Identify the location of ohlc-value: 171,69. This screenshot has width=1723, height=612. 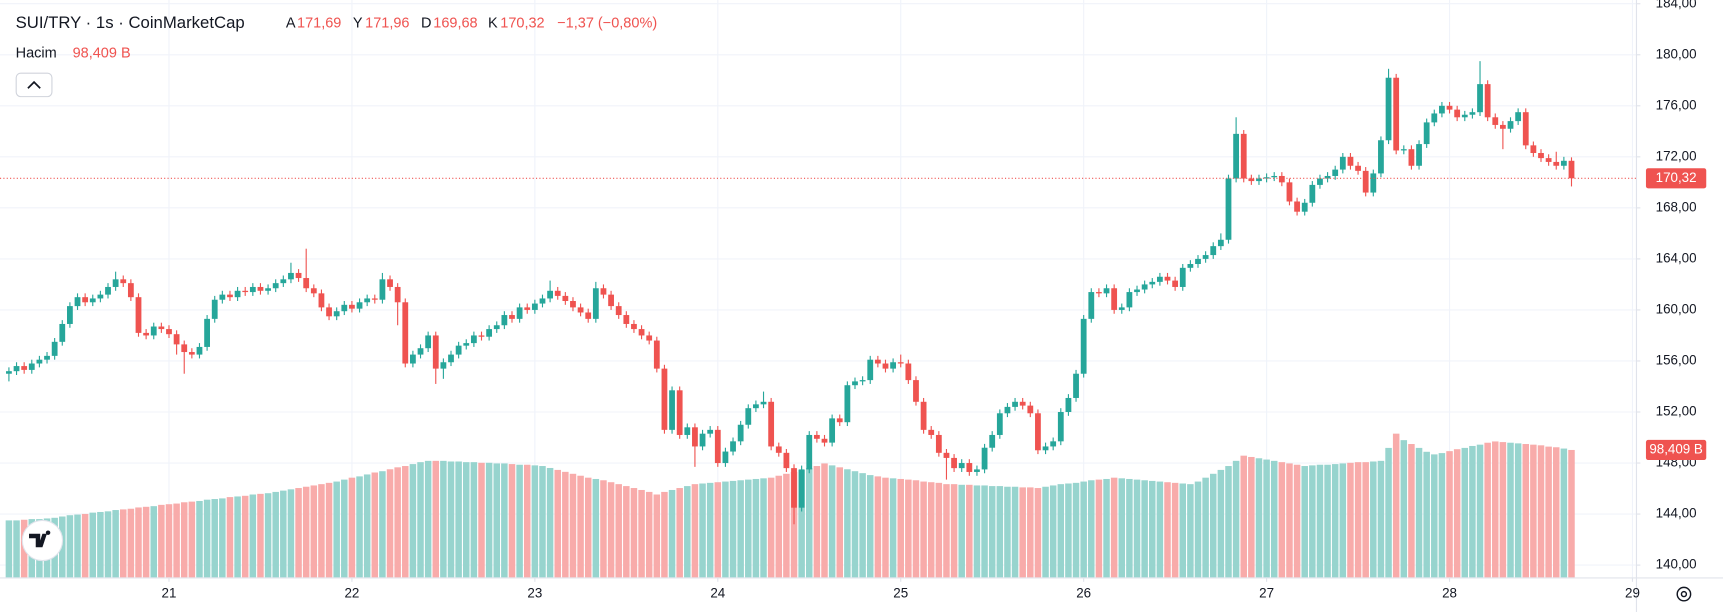
(319, 23).